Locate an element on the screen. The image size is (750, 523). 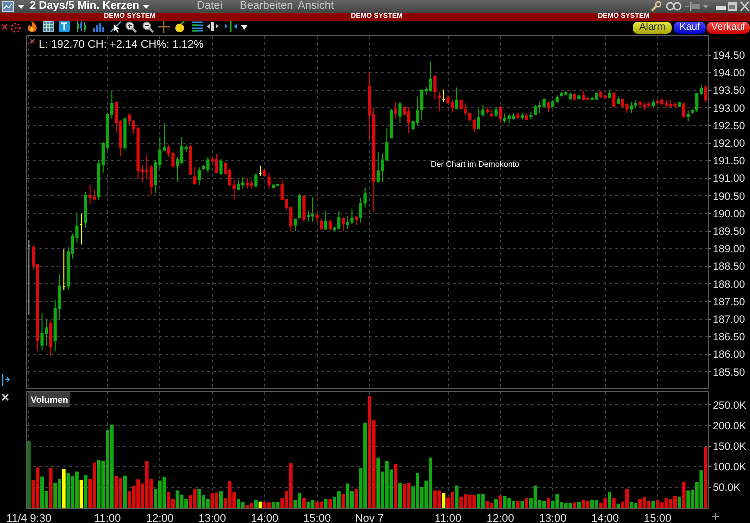
text: Datei is located at coordinates (210, 6).